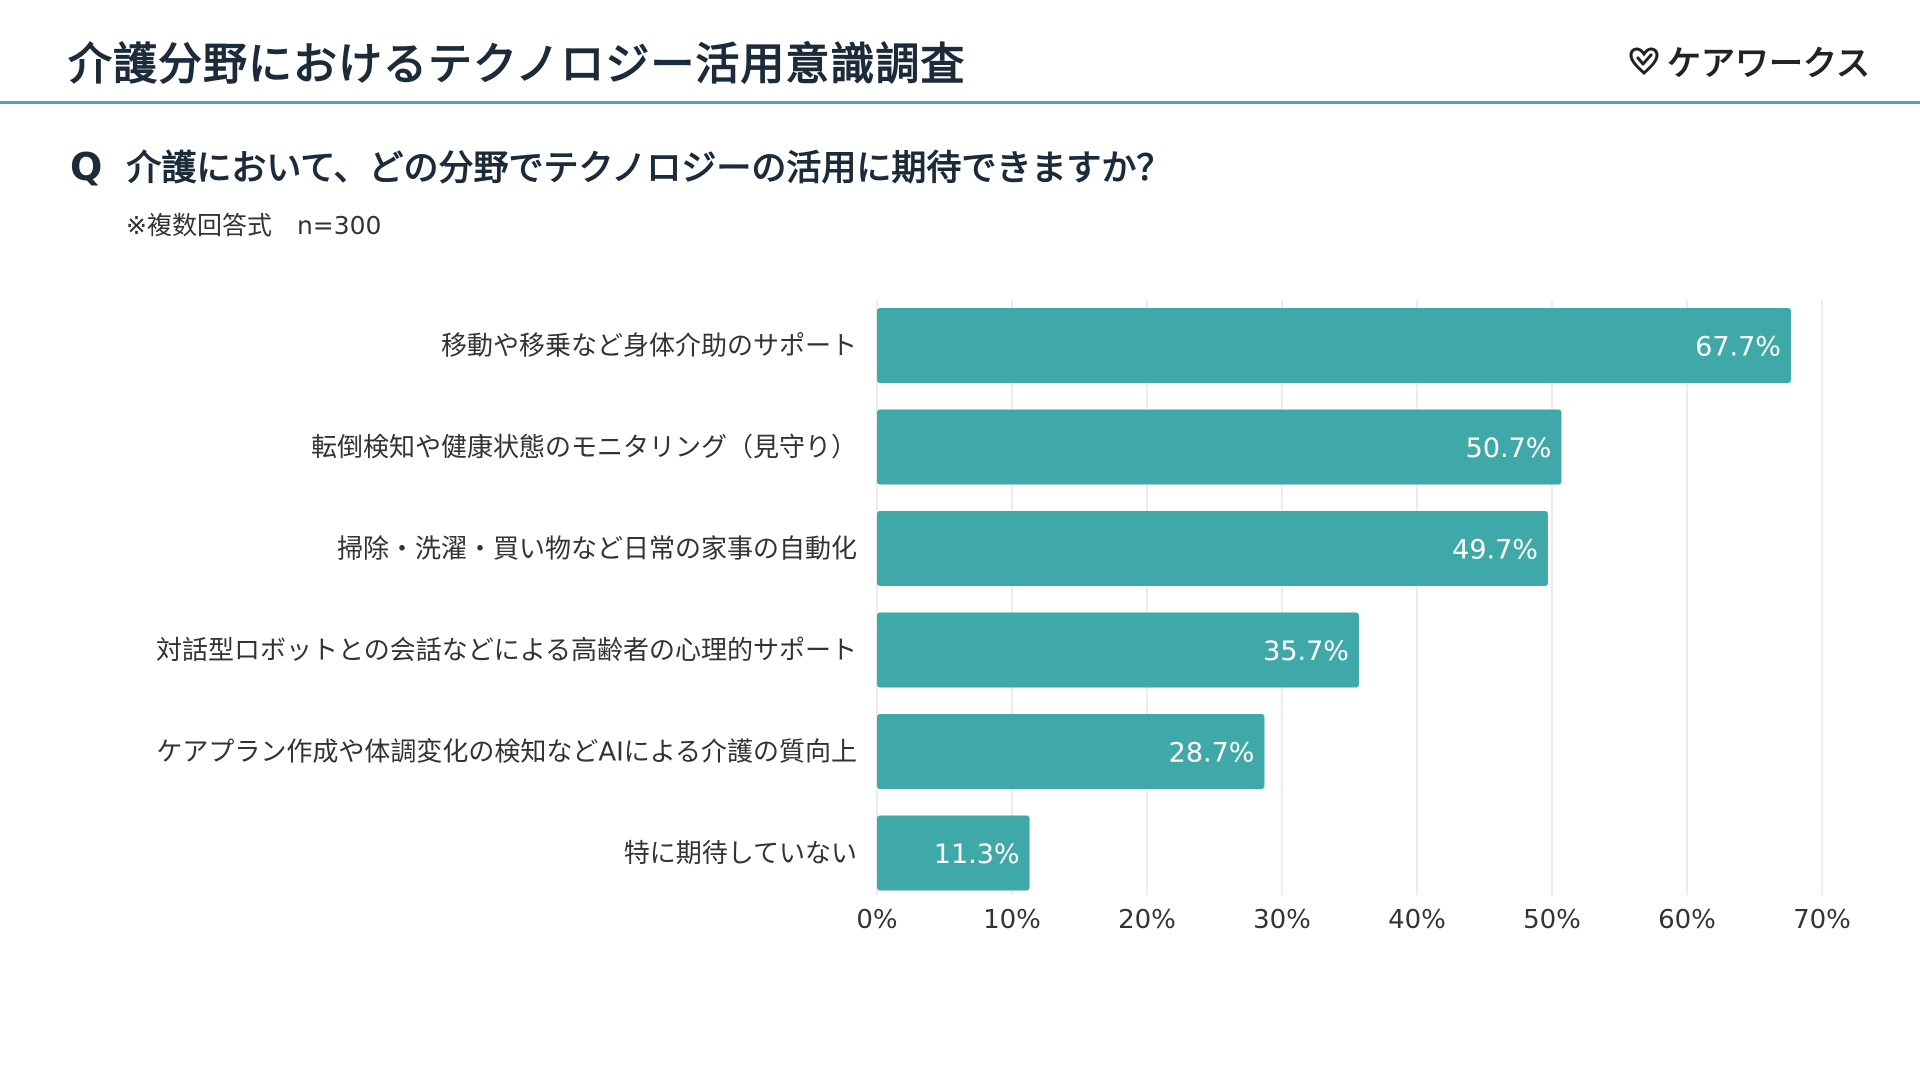 This screenshot has height=1080, width=1920. Describe the element at coordinates (740, 854) in the screenshot. I see `category-label: 特に期待していない` at that location.